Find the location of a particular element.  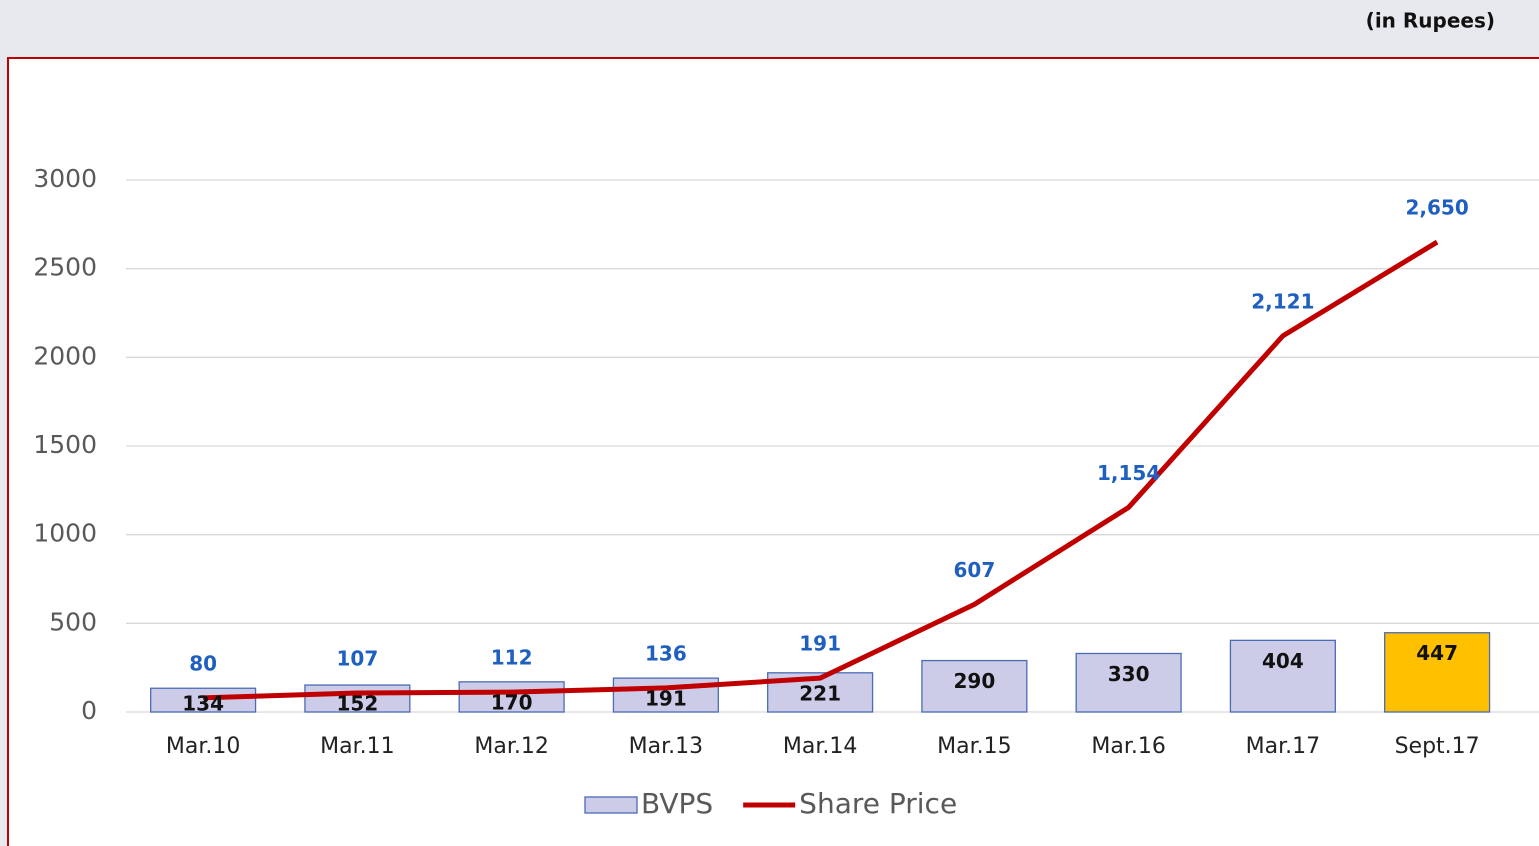

legend-label: Share Price is located at coordinates (878, 803).